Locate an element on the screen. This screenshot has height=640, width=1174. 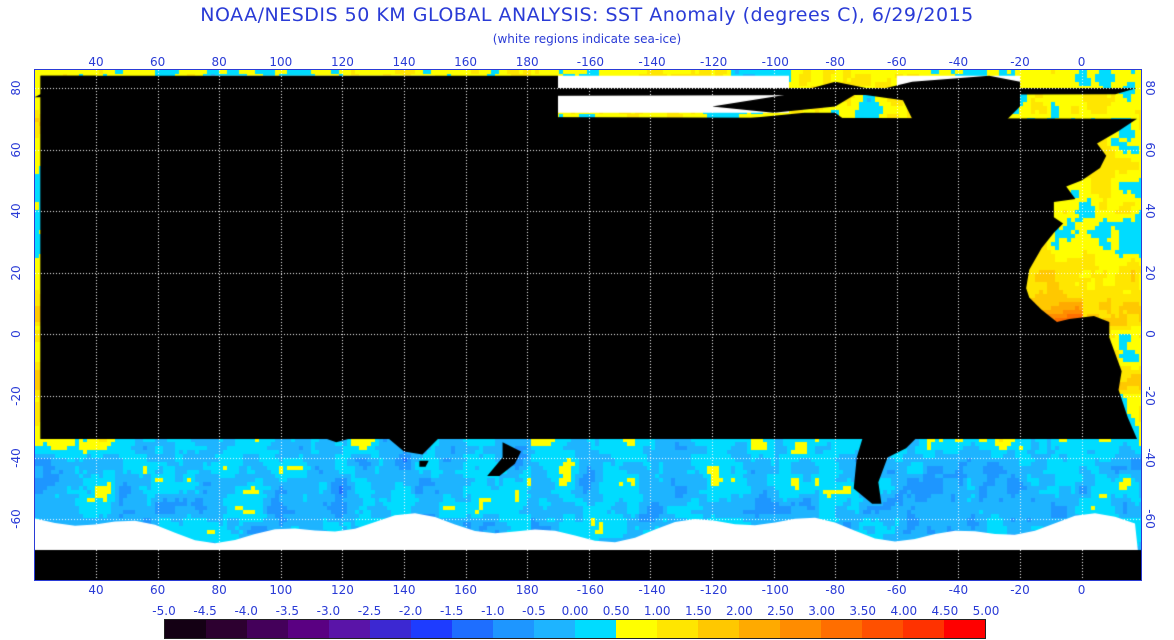
bottom-lon-tick: 80 is located at coordinates (219, 590).